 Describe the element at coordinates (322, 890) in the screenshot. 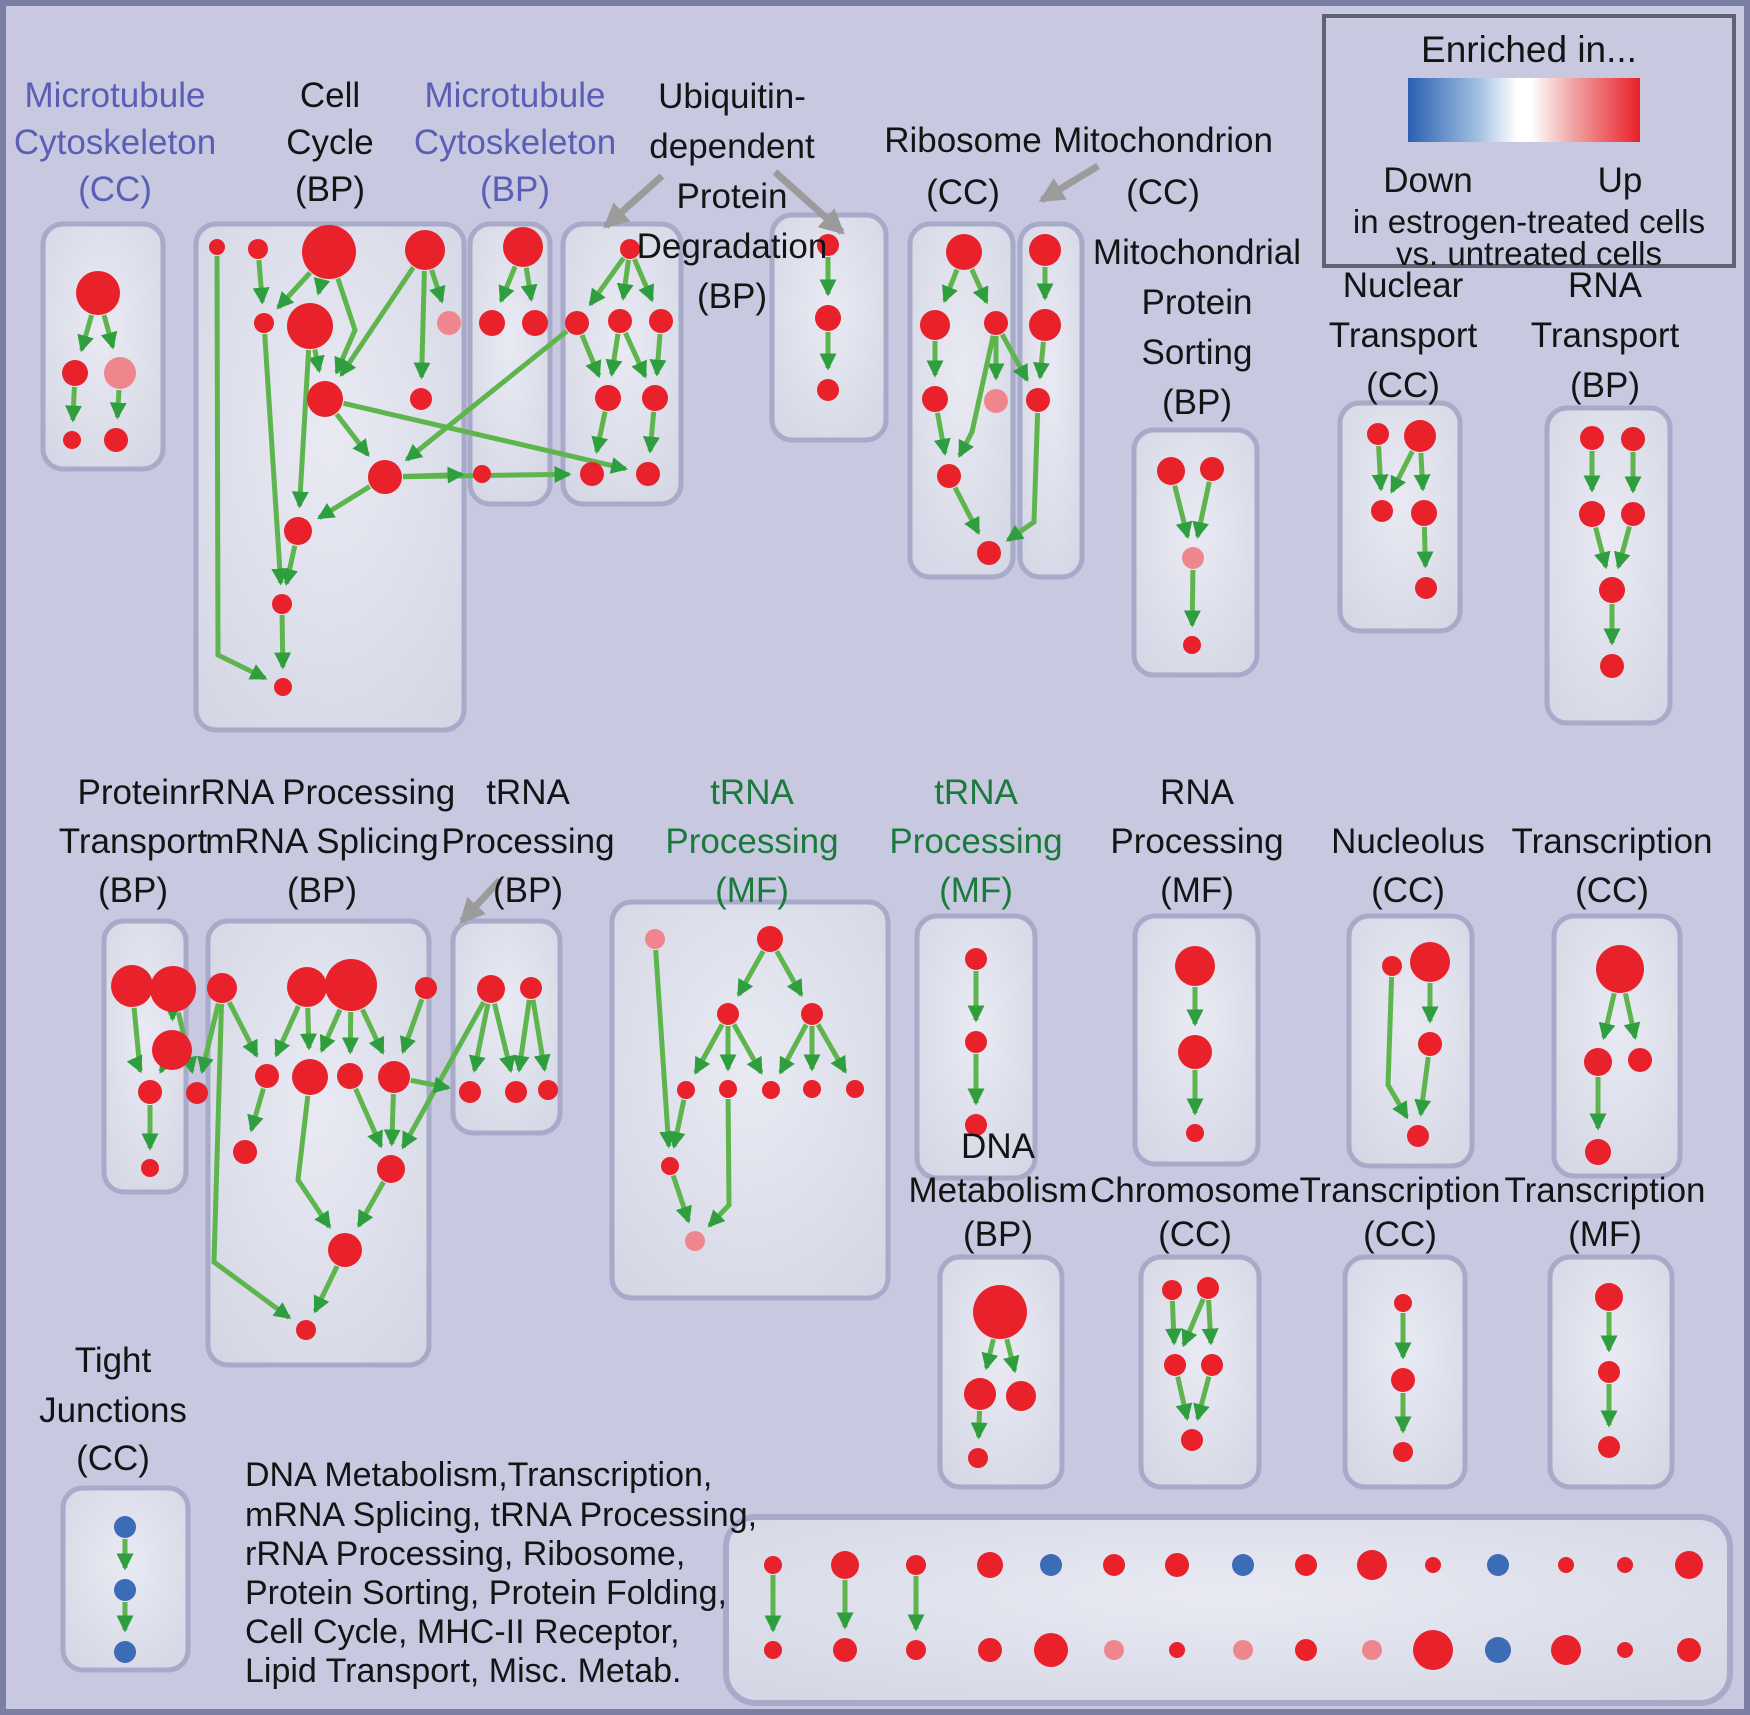

I see `cluster-label-rrna-line-3: (BP)` at that location.